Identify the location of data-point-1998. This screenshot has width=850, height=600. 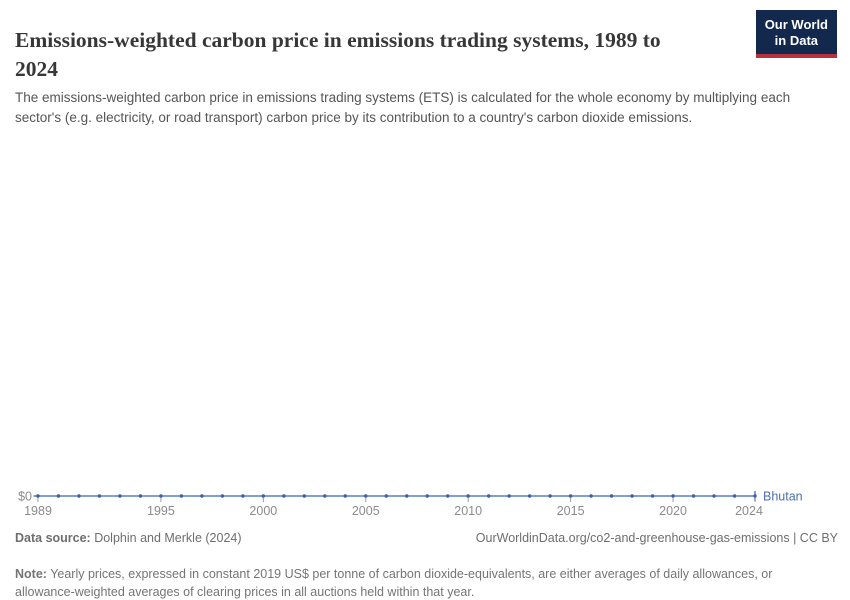
(222, 496).